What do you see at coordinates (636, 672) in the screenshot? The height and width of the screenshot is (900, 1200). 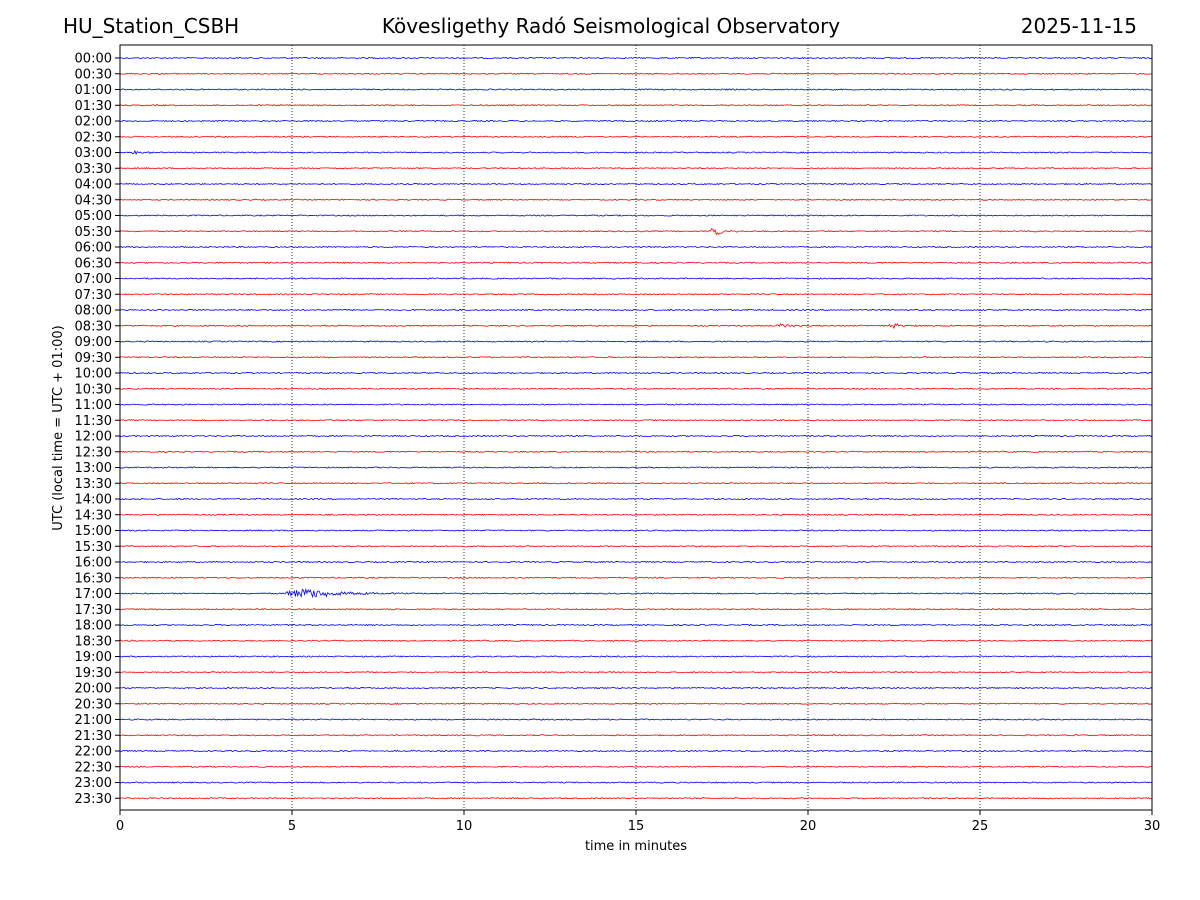 I see `trace-1930` at bounding box center [636, 672].